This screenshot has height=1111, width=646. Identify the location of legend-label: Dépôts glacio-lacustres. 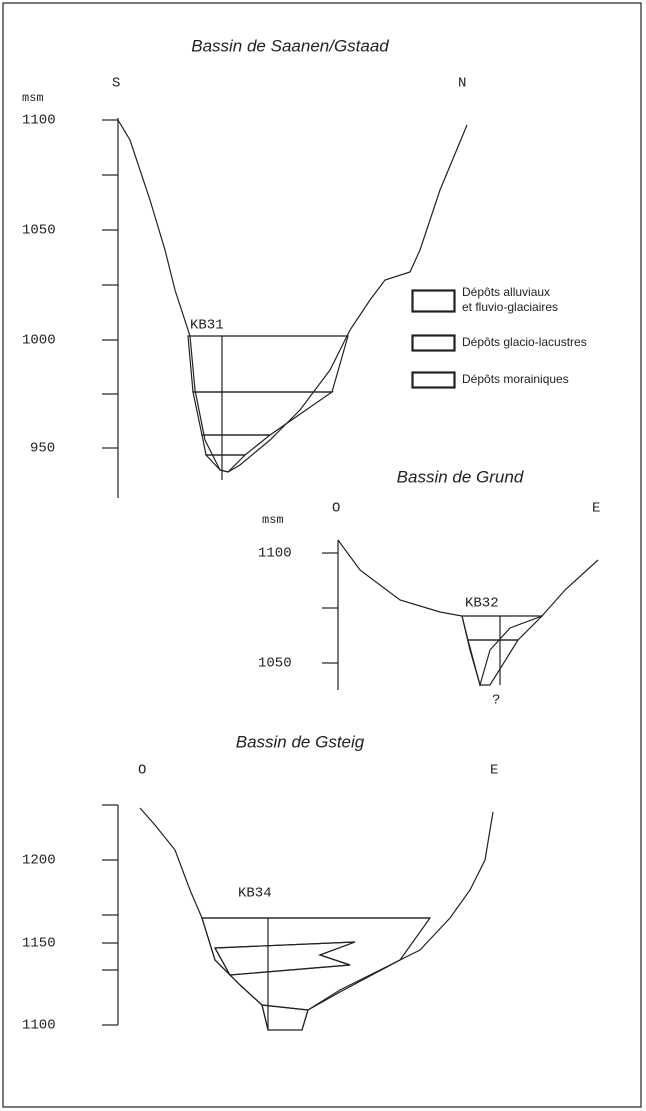
(524, 342).